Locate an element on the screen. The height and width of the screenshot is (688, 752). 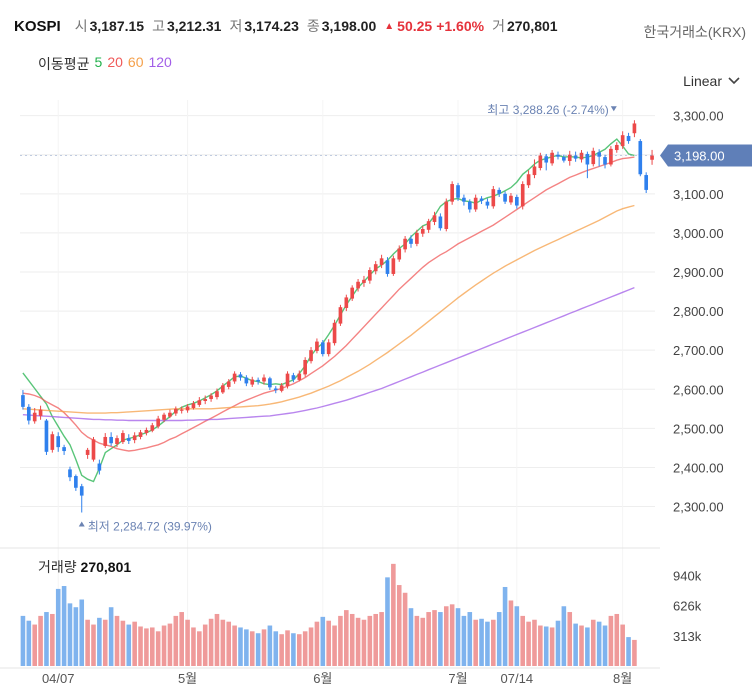
x-tick-label: 8월 is located at coordinates (622, 678).